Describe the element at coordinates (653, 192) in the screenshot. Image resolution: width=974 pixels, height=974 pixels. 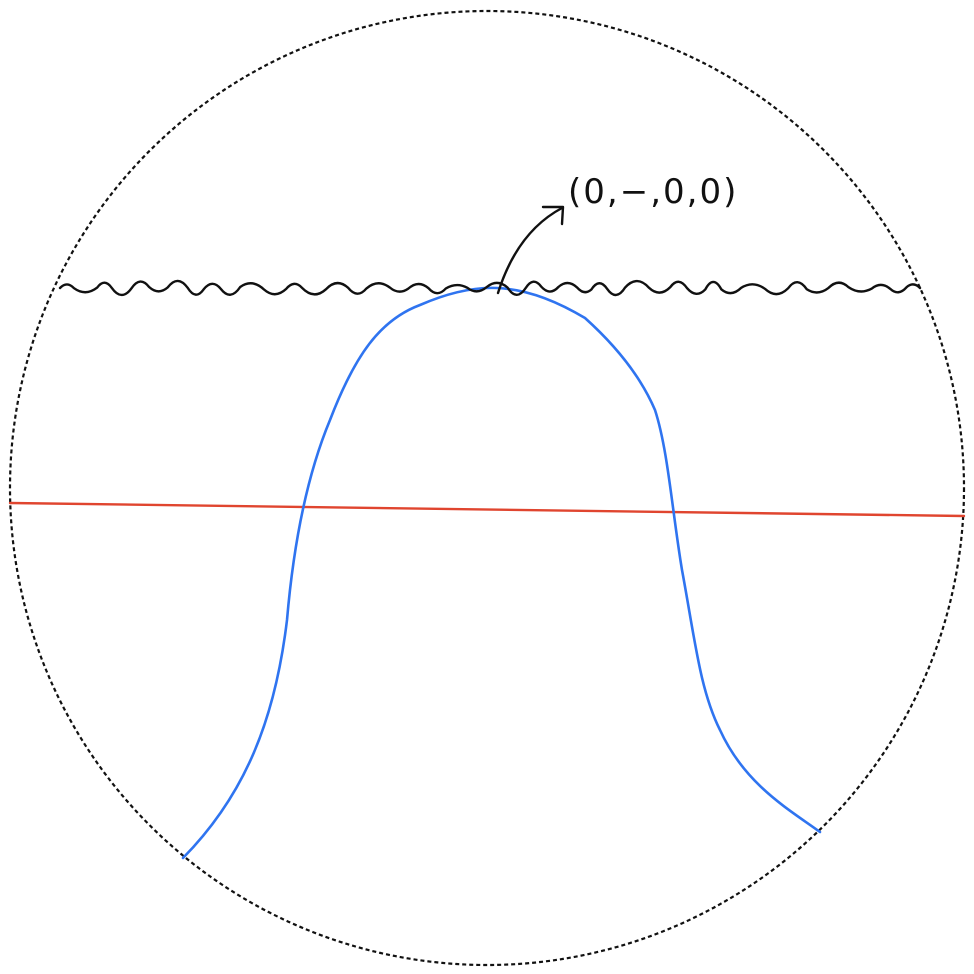
I see `coordinate-label: (0,−,0,0)` at that location.